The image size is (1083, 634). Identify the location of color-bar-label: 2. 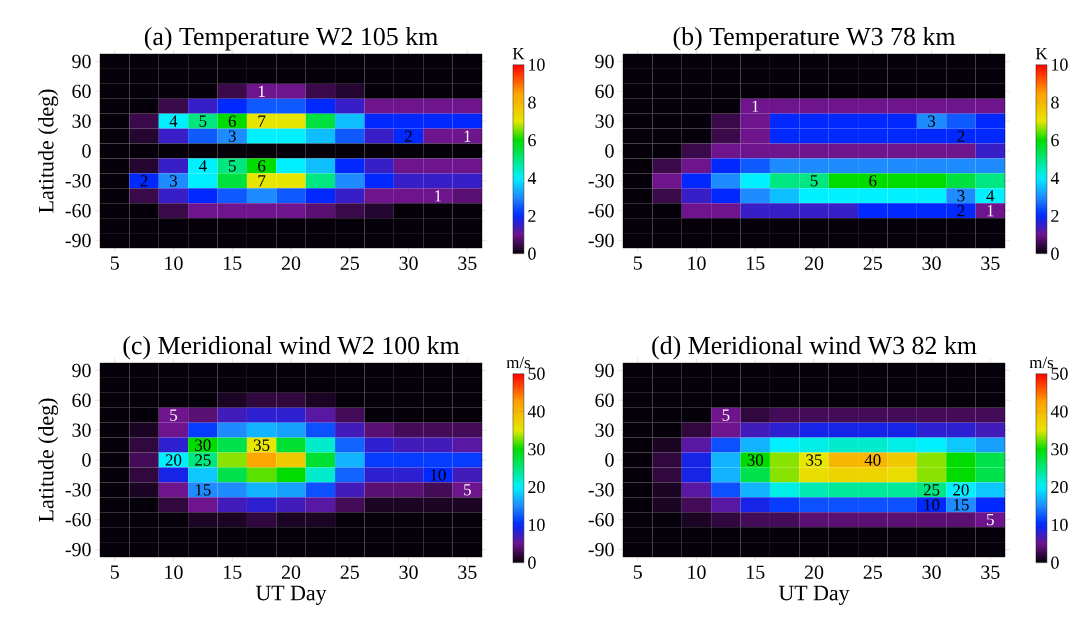
(1055, 215).